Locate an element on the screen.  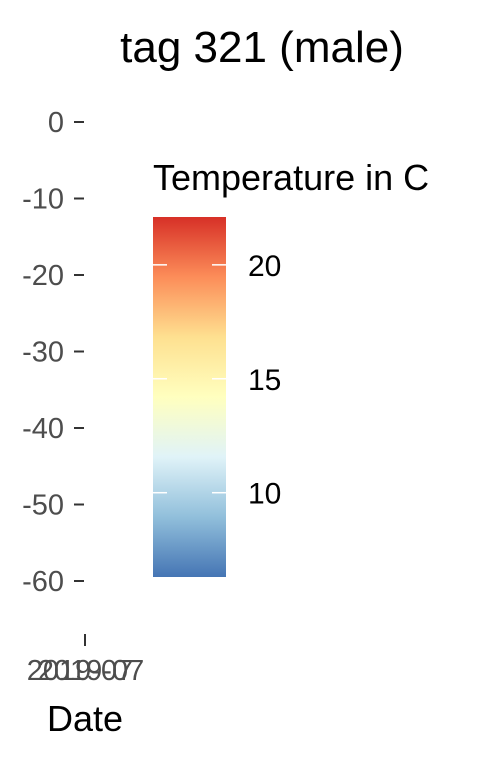
legend-colorbar is located at coordinates (189, 397).